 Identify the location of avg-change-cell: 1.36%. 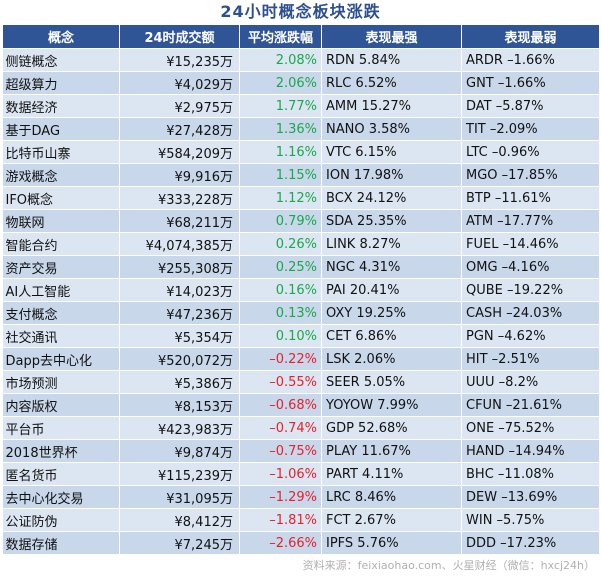
(280, 129).